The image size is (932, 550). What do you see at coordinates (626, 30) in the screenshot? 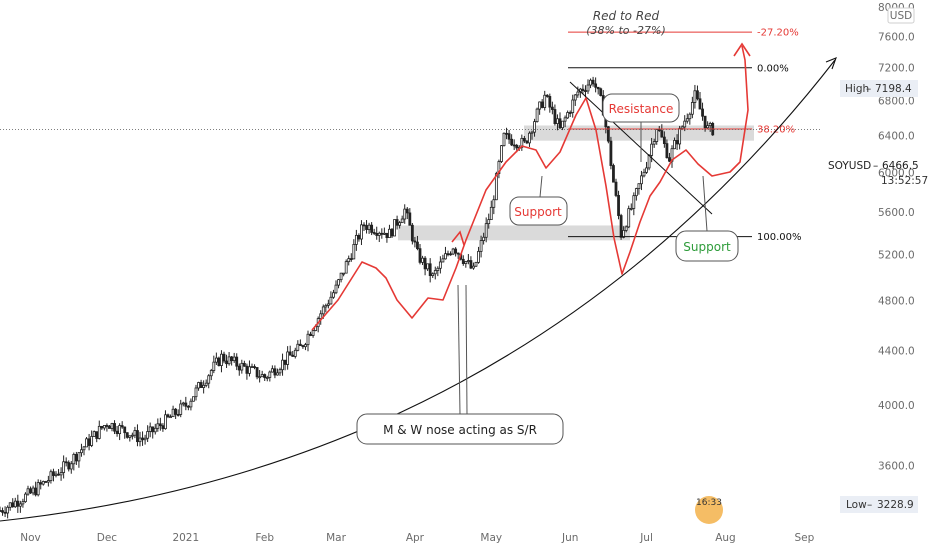
I see `red-to-red-subtitle: (38% to -27%)` at bounding box center [626, 30].